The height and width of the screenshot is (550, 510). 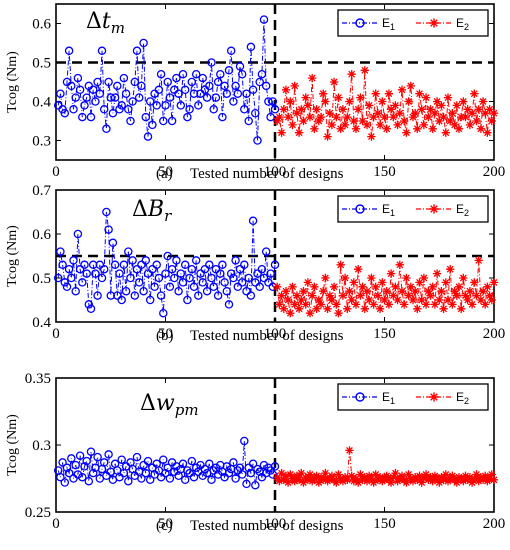 I want to click on series-line-E1, so click(x=166, y=463).